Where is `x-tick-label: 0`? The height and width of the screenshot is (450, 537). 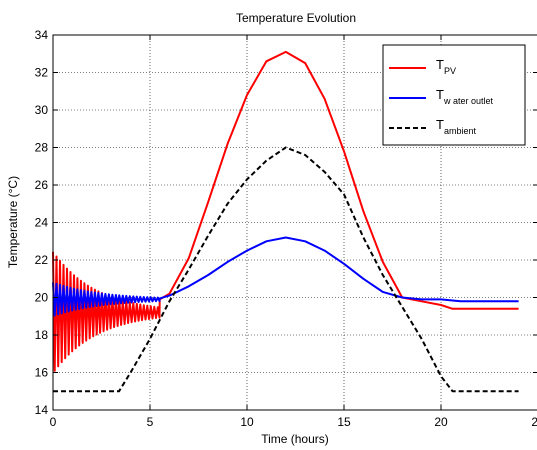 x-tick-label: 0 is located at coordinates (53, 422).